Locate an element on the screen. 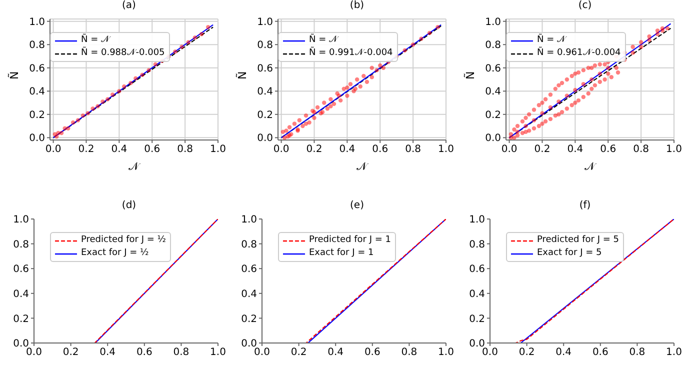 This screenshot has height=389, width=685. legend-label: Ñ = 0.988𝒩-0.005 is located at coordinates (123, 53).